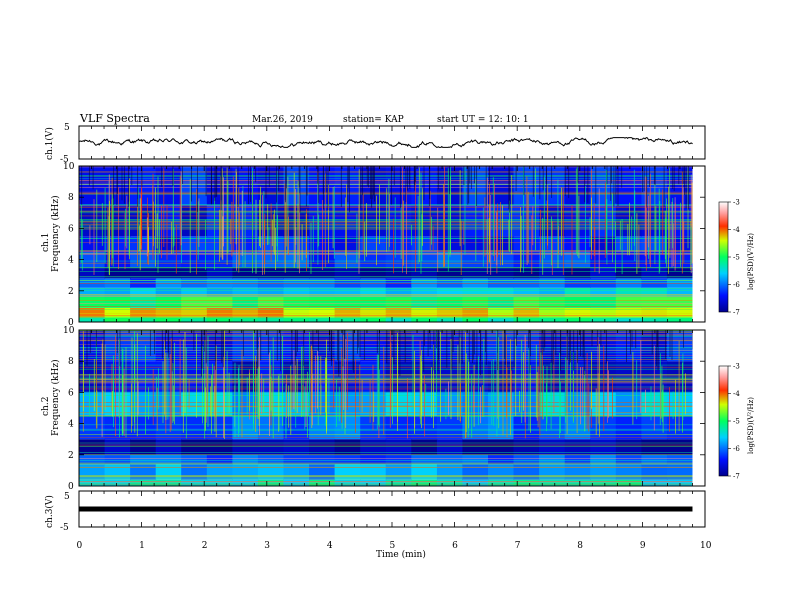  What do you see at coordinates (736, 203) in the screenshot?
I see `colorbar-tick-label: -3` at bounding box center [736, 203].